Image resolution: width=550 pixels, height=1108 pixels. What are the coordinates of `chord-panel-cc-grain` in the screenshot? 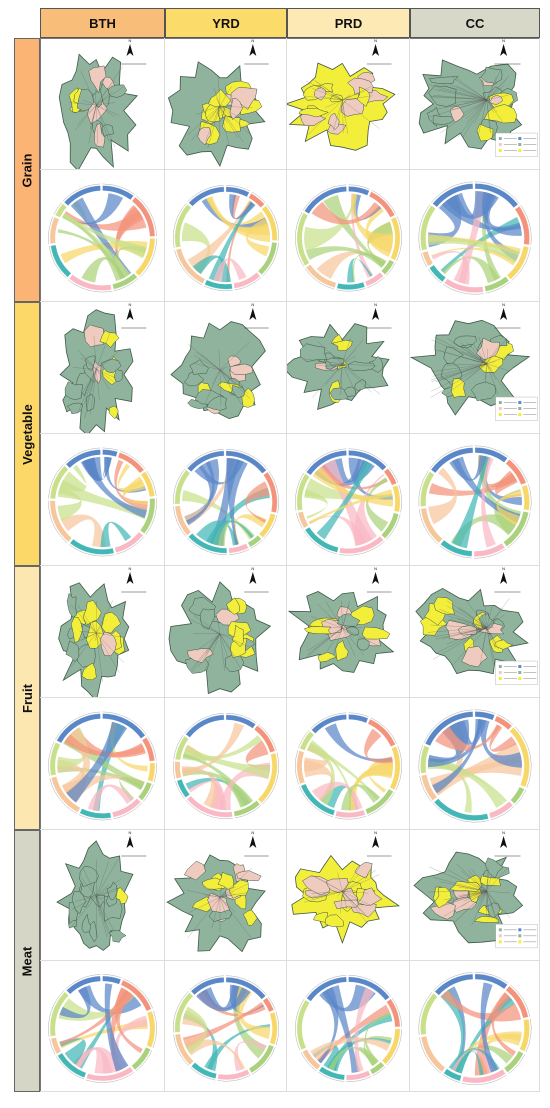 It's located at (475, 236).